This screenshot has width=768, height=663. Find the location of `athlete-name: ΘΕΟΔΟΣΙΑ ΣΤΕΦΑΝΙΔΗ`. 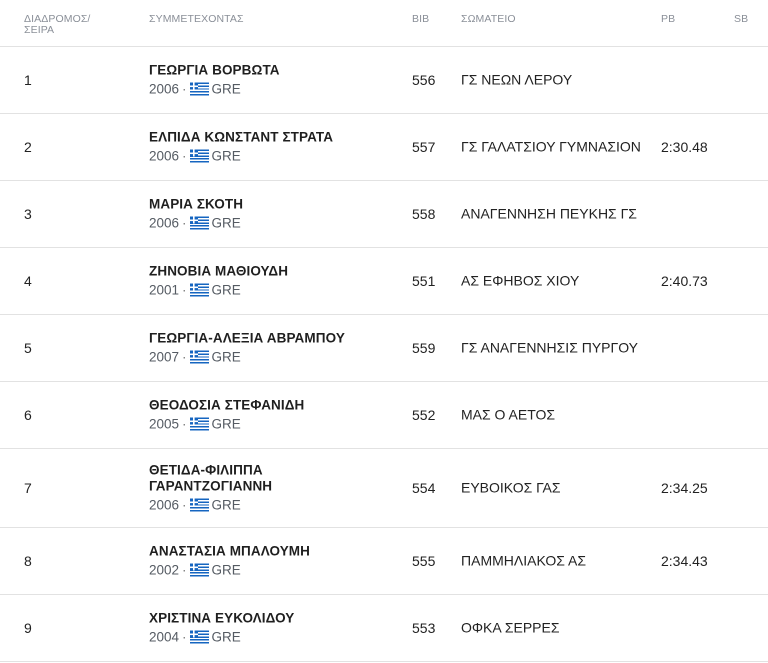

athlete-name: ΘΕΟΔΟΣΙΑ ΣΤΕΦΑΝΙΔΗ is located at coordinates (227, 405).